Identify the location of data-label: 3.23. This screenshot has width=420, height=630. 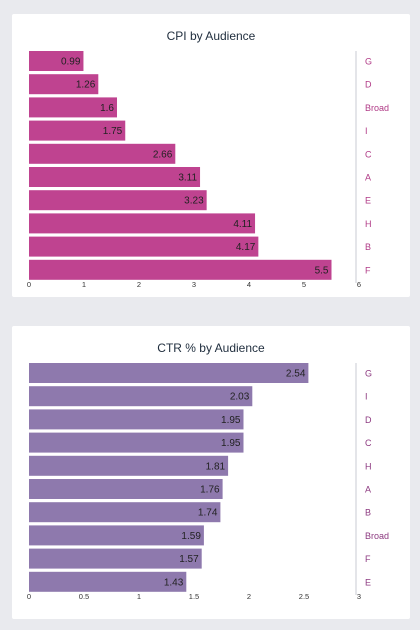
(194, 201).